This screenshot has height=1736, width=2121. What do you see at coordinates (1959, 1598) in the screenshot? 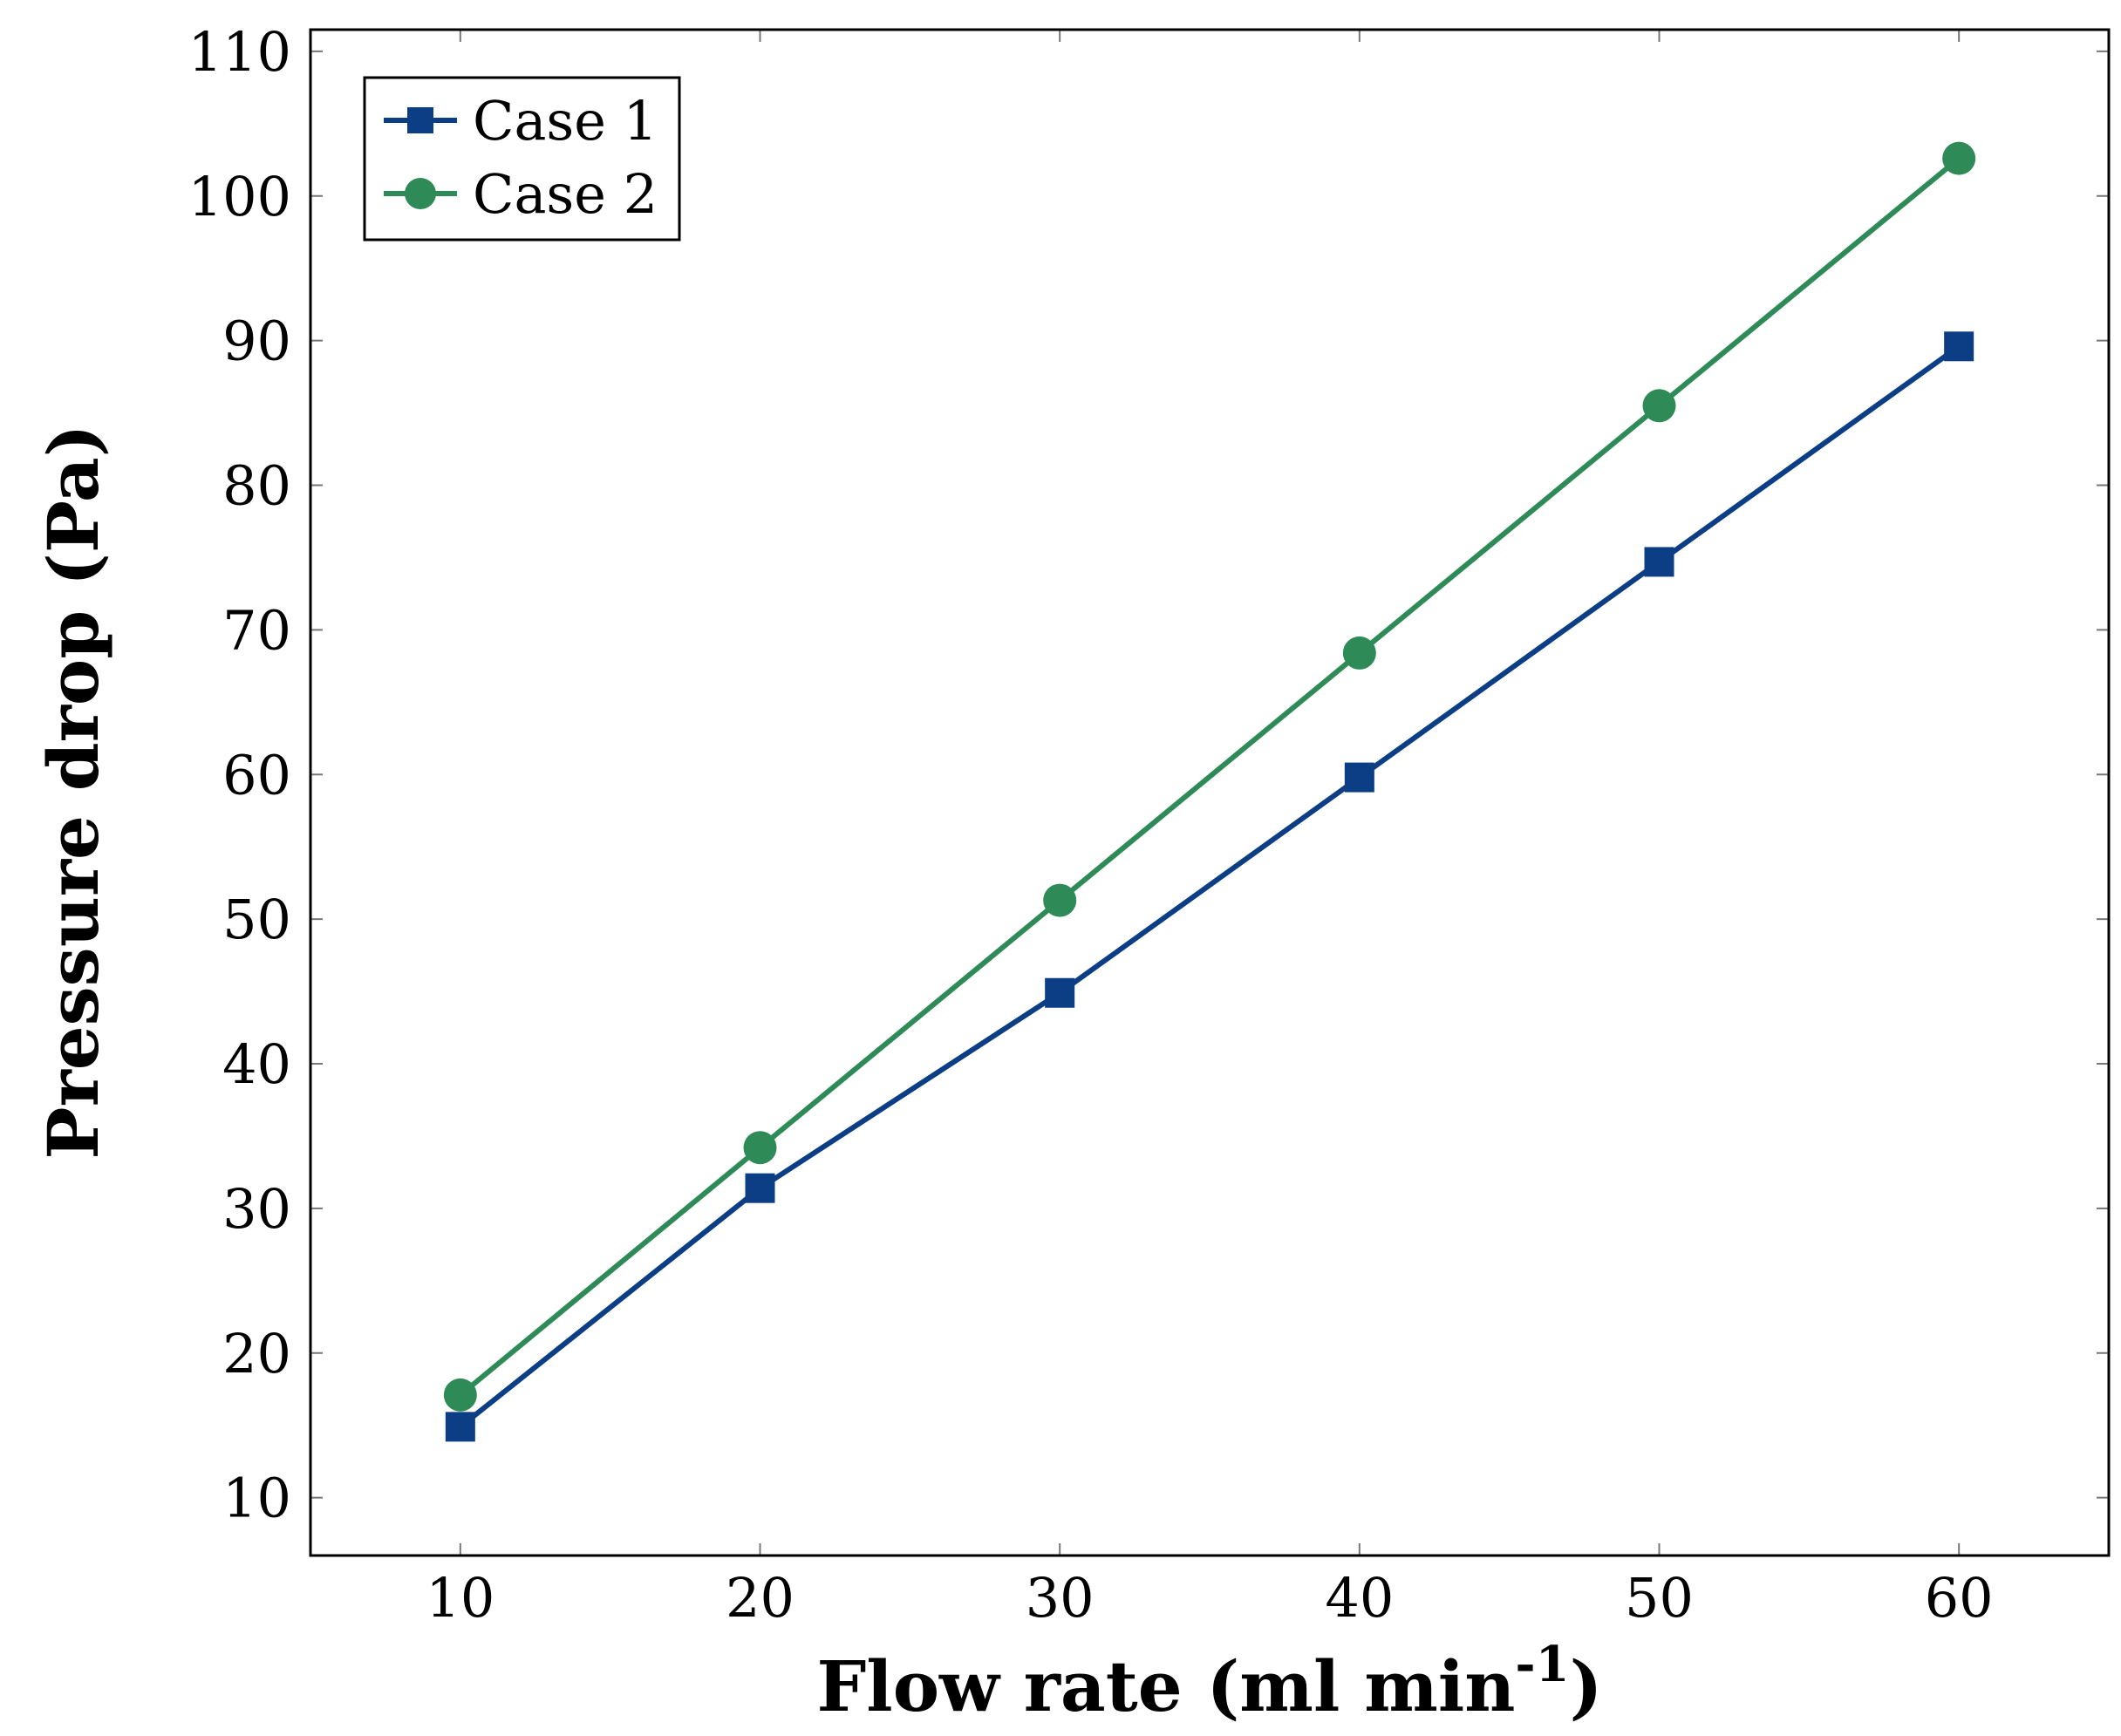
I see `x-tick-label: 60` at bounding box center [1959, 1598].